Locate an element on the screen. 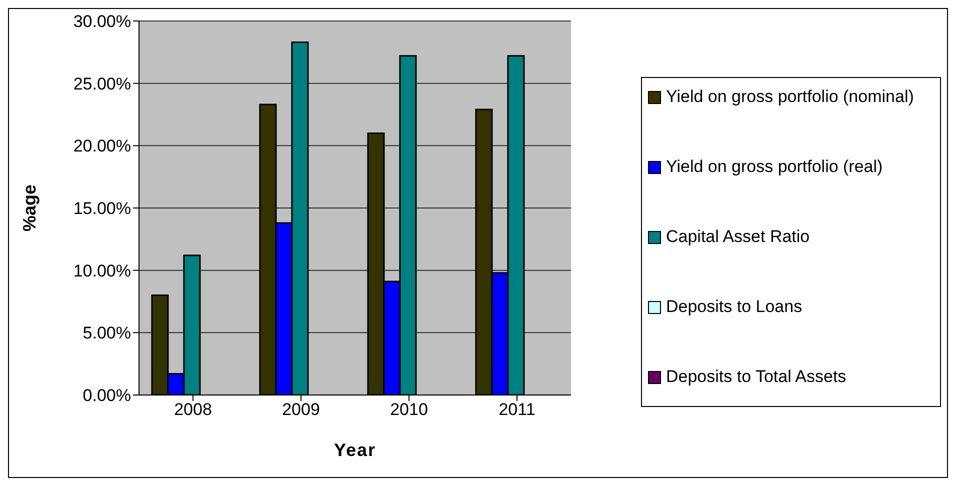 The width and height of the screenshot is (959, 489). y-tick-label: 5.00% is located at coordinates (106, 333).